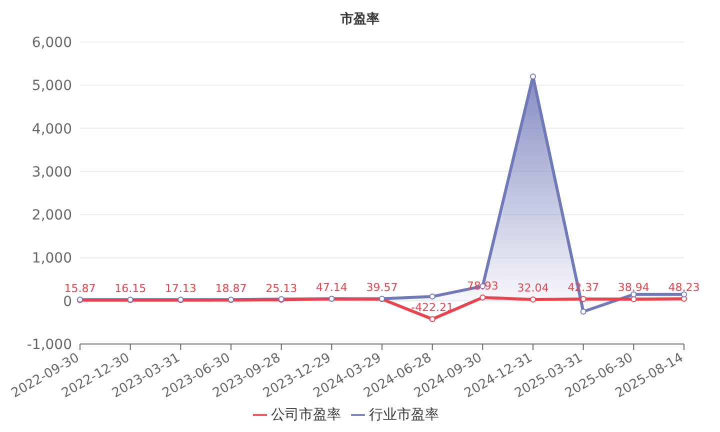  I want to click on legend-label: 行业市盈率, so click(404, 415).